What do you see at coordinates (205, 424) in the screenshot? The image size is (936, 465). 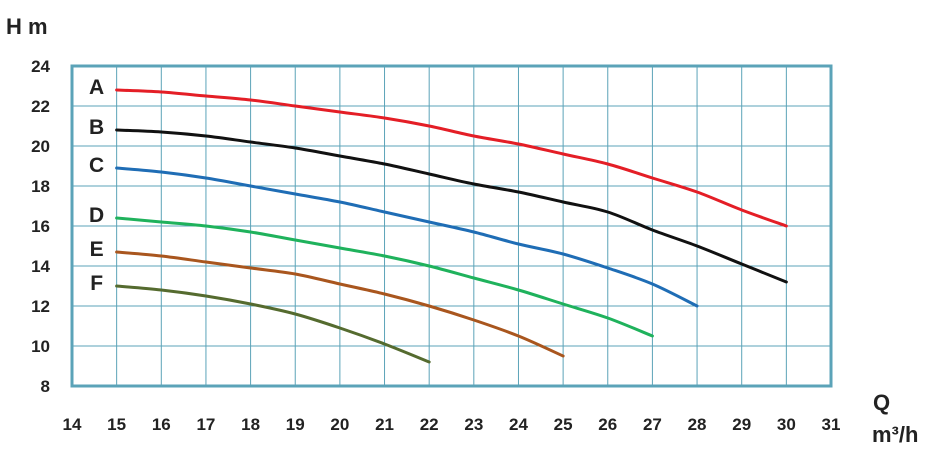 I see `x-tick-label: 17` at bounding box center [205, 424].